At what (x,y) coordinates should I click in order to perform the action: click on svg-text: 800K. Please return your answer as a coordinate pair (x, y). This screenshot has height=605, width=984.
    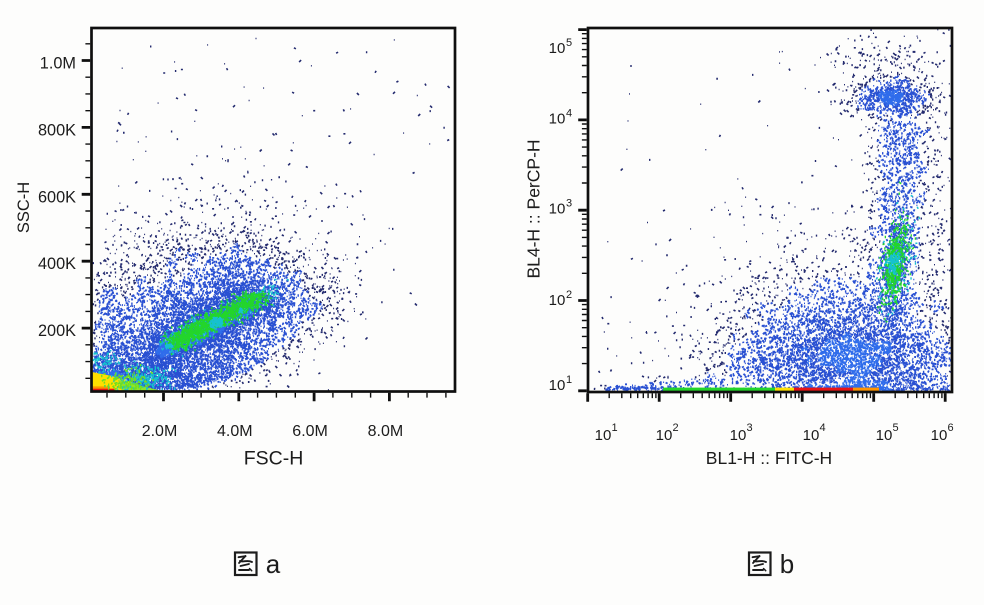
    Looking at the image, I should click on (57, 130).